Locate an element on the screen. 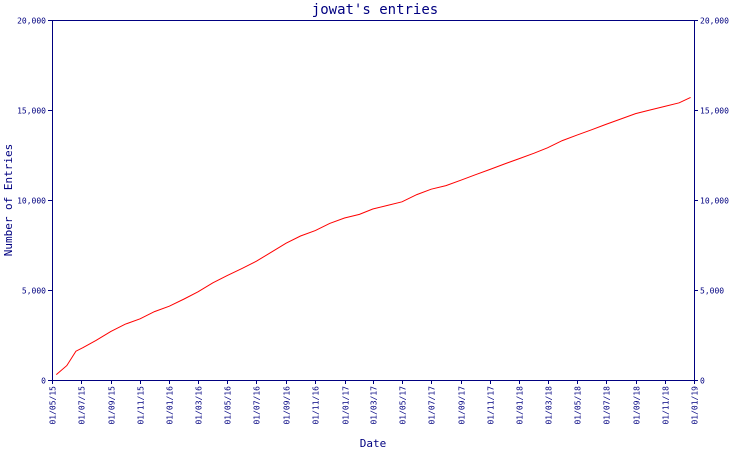 This screenshot has height=450, width=750. x-tick-label: 01/09/18 is located at coordinates (637, 405).